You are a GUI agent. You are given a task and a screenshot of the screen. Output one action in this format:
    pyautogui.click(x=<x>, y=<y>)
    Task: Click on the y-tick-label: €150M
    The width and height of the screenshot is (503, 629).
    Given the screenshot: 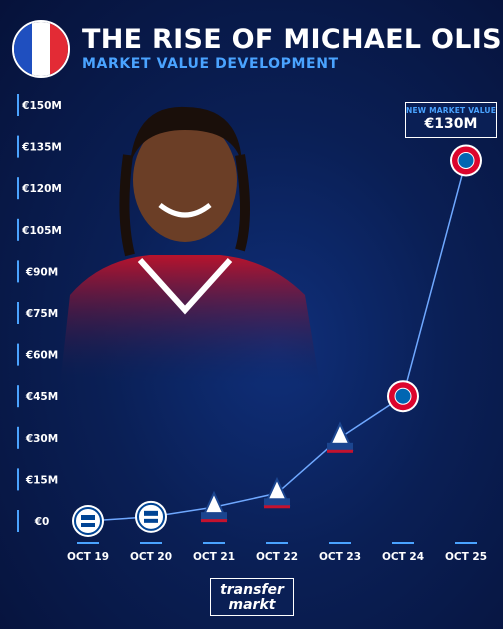 What is the action you would take?
    pyautogui.click(x=41, y=106)
    